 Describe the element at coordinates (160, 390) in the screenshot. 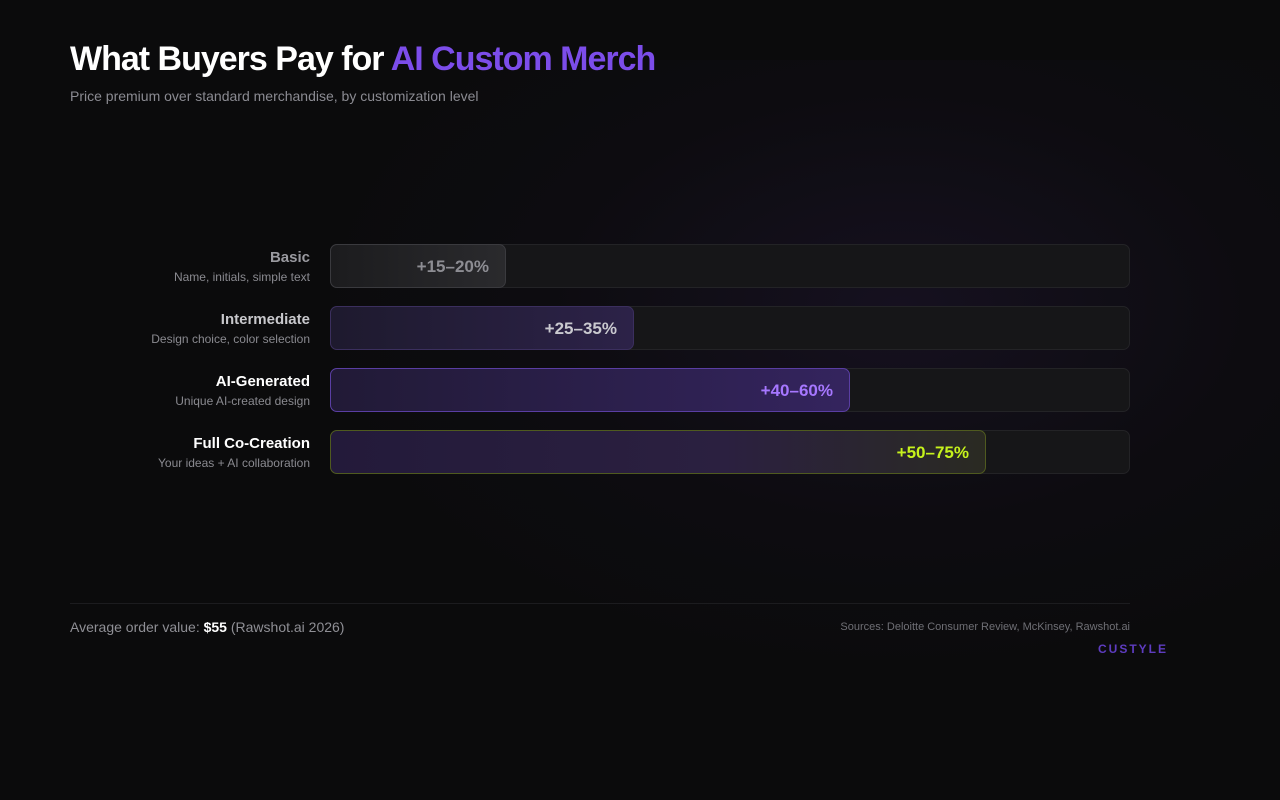

I see `row-label-2: AI-Generated Unique AI-created design` at that location.